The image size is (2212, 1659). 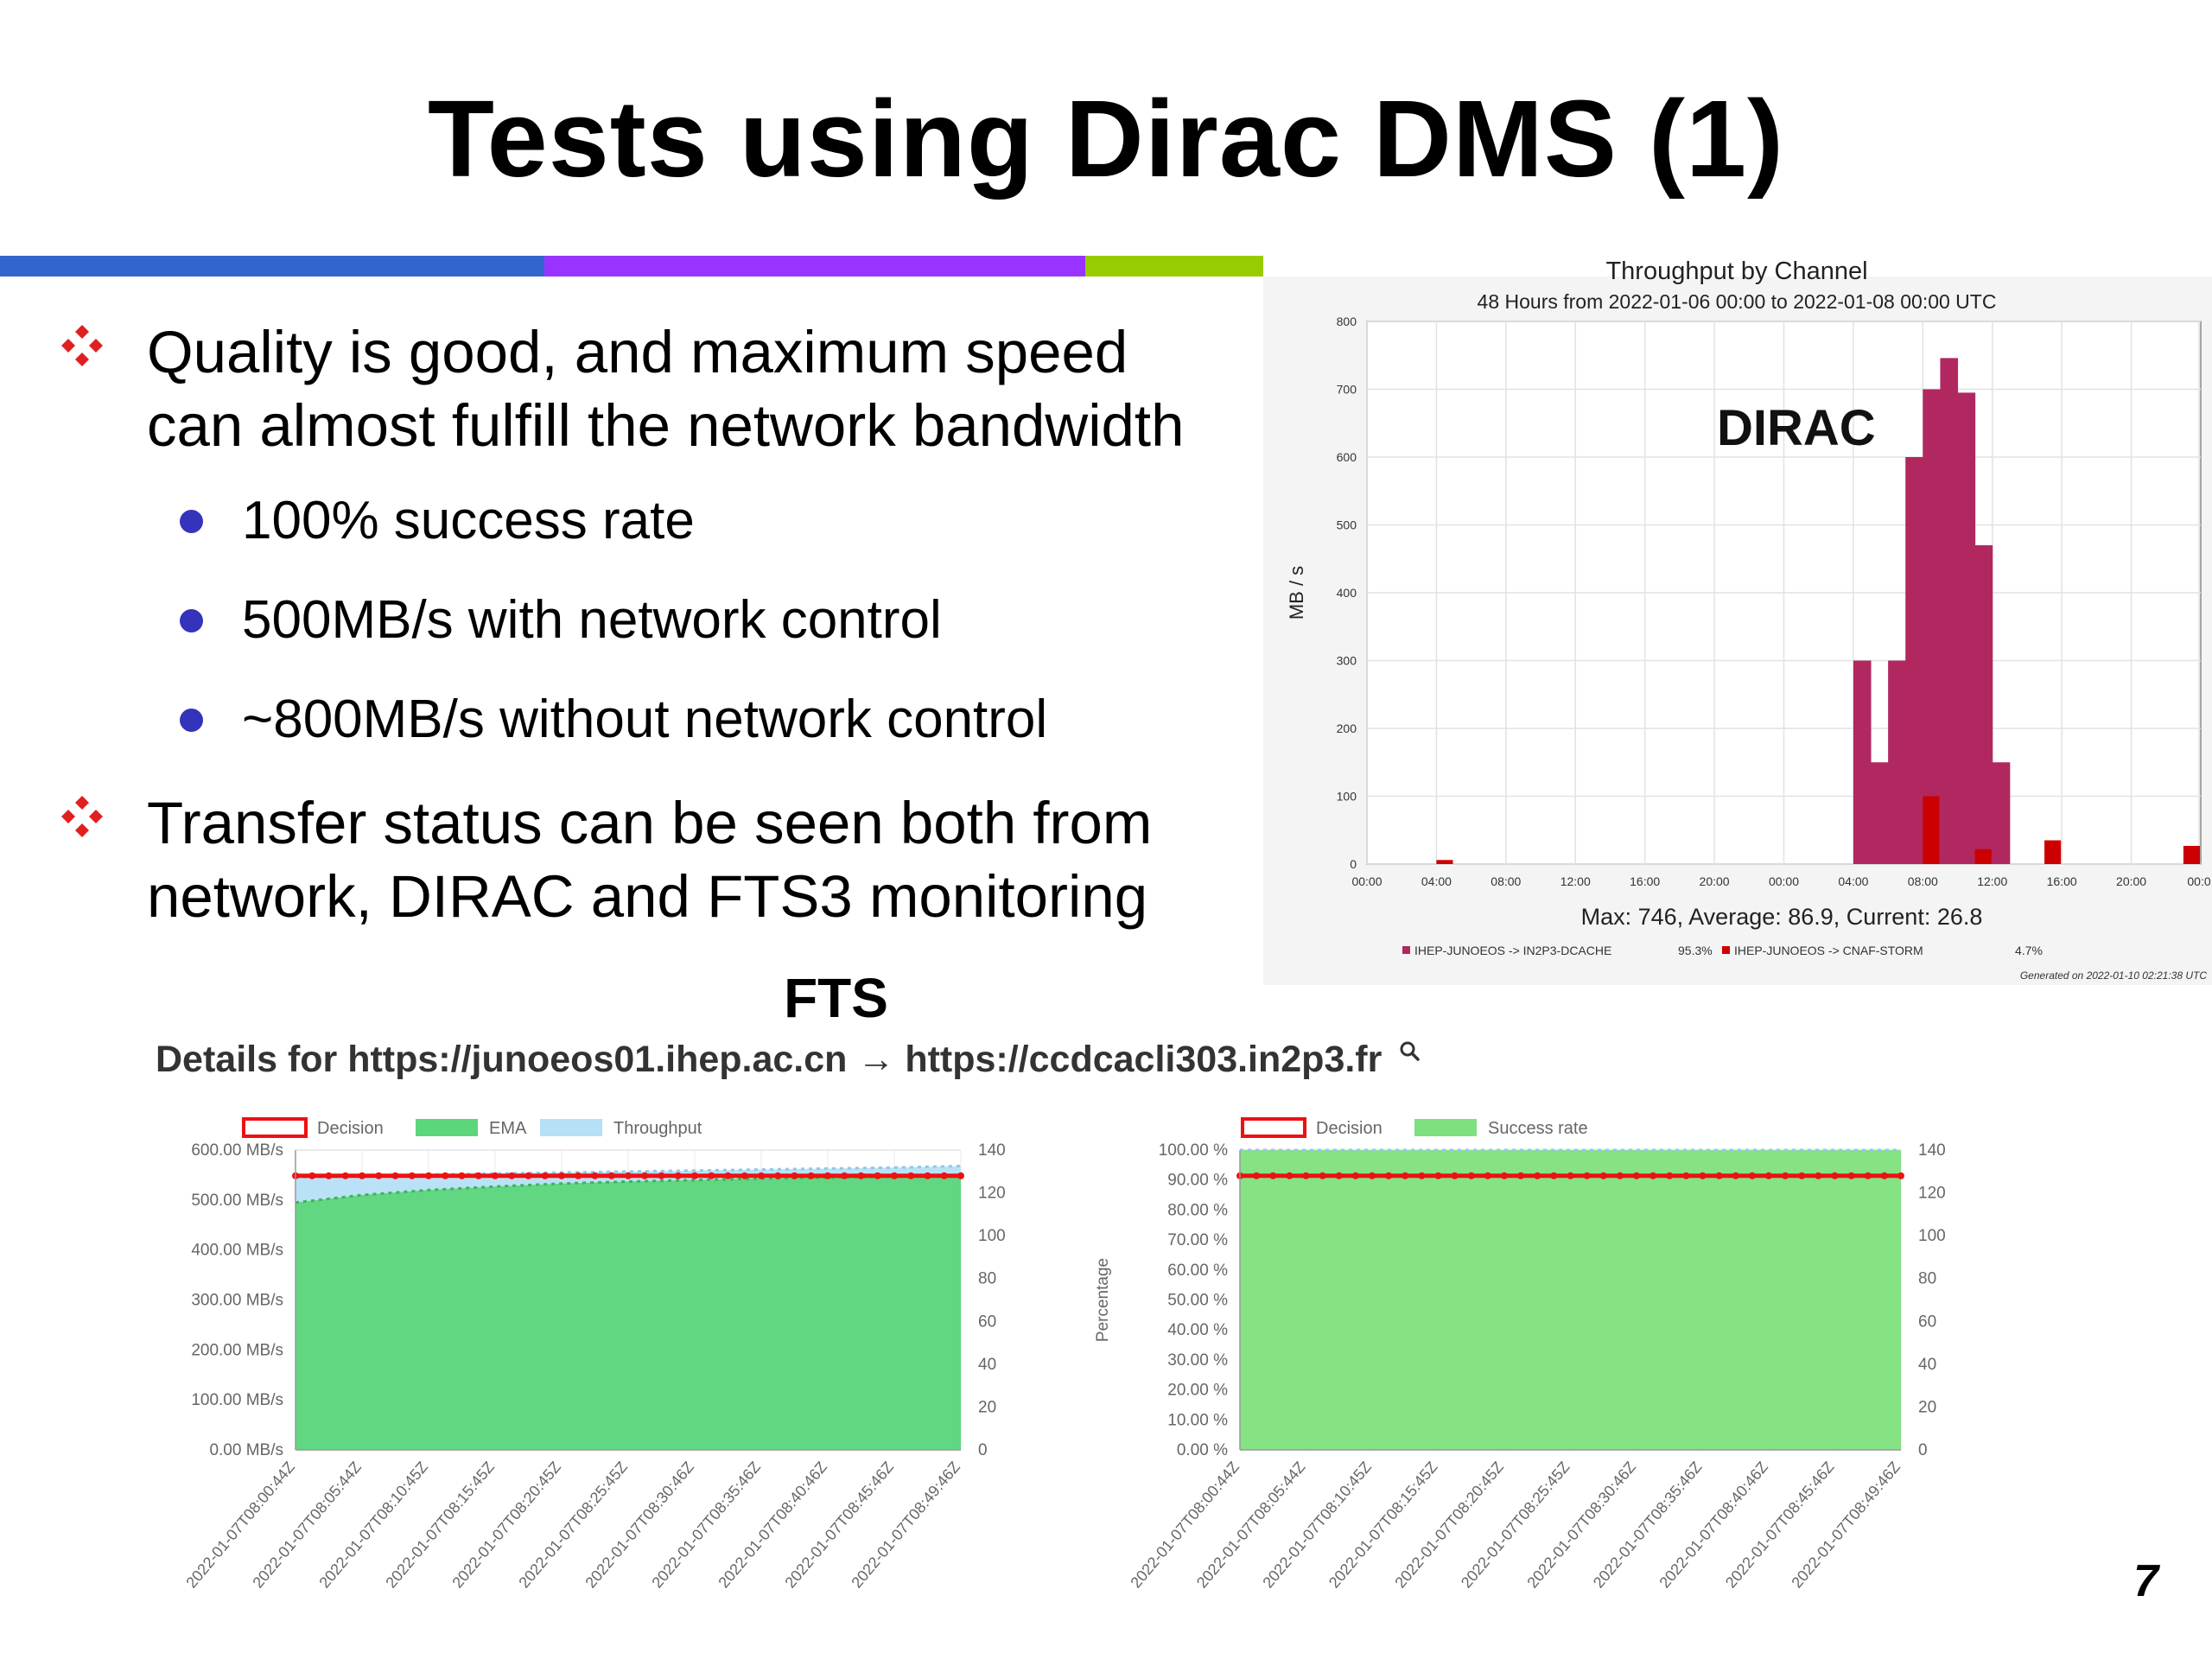 What do you see at coordinates (647, 897) in the screenshot?
I see `bullet-text-line: network, DIRAC and FTS3 monitoring` at bounding box center [647, 897].